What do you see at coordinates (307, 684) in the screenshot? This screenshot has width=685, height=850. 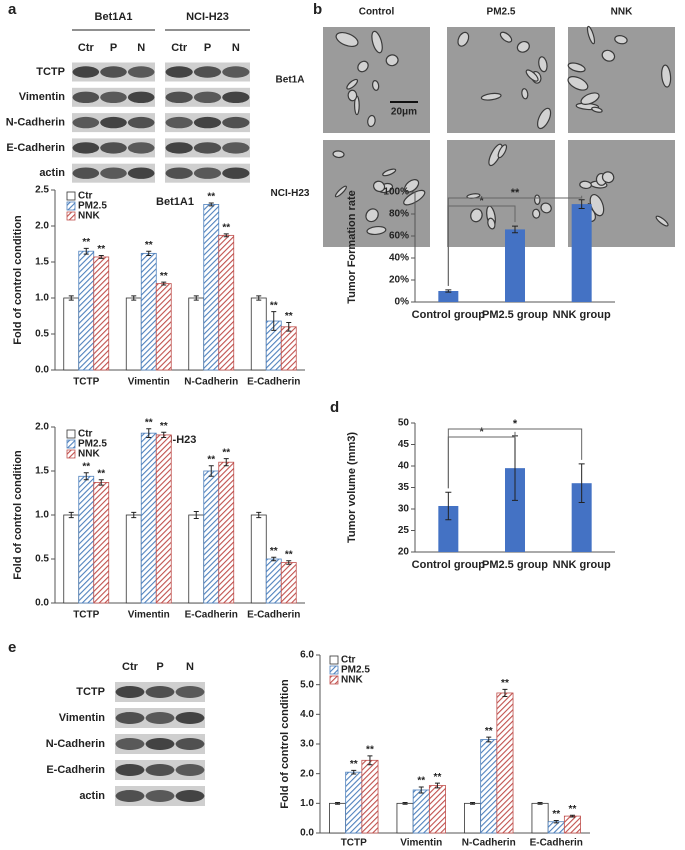 I see `y-tick-label: 5.0` at bounding box center [307, 684].